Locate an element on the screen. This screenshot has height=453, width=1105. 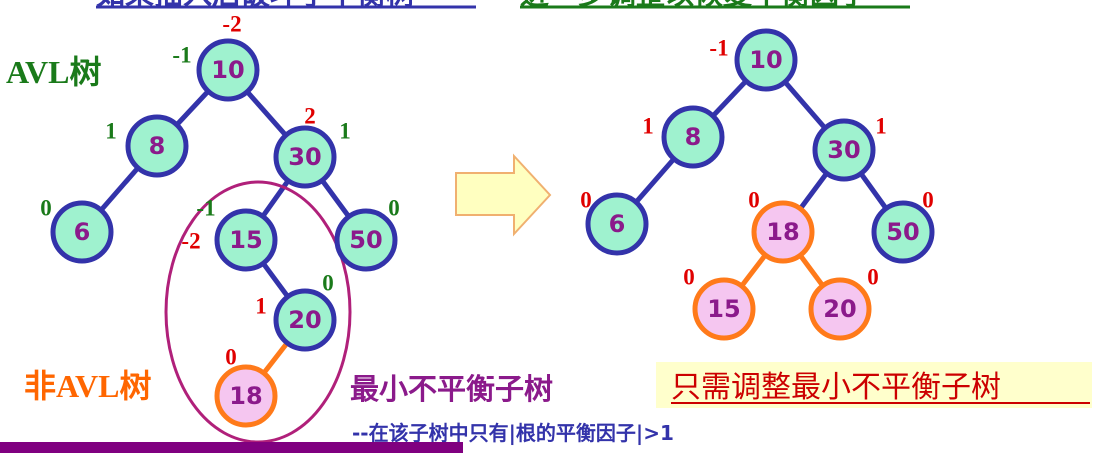
right-node-8: 8 is located at coordinates (693, 137).